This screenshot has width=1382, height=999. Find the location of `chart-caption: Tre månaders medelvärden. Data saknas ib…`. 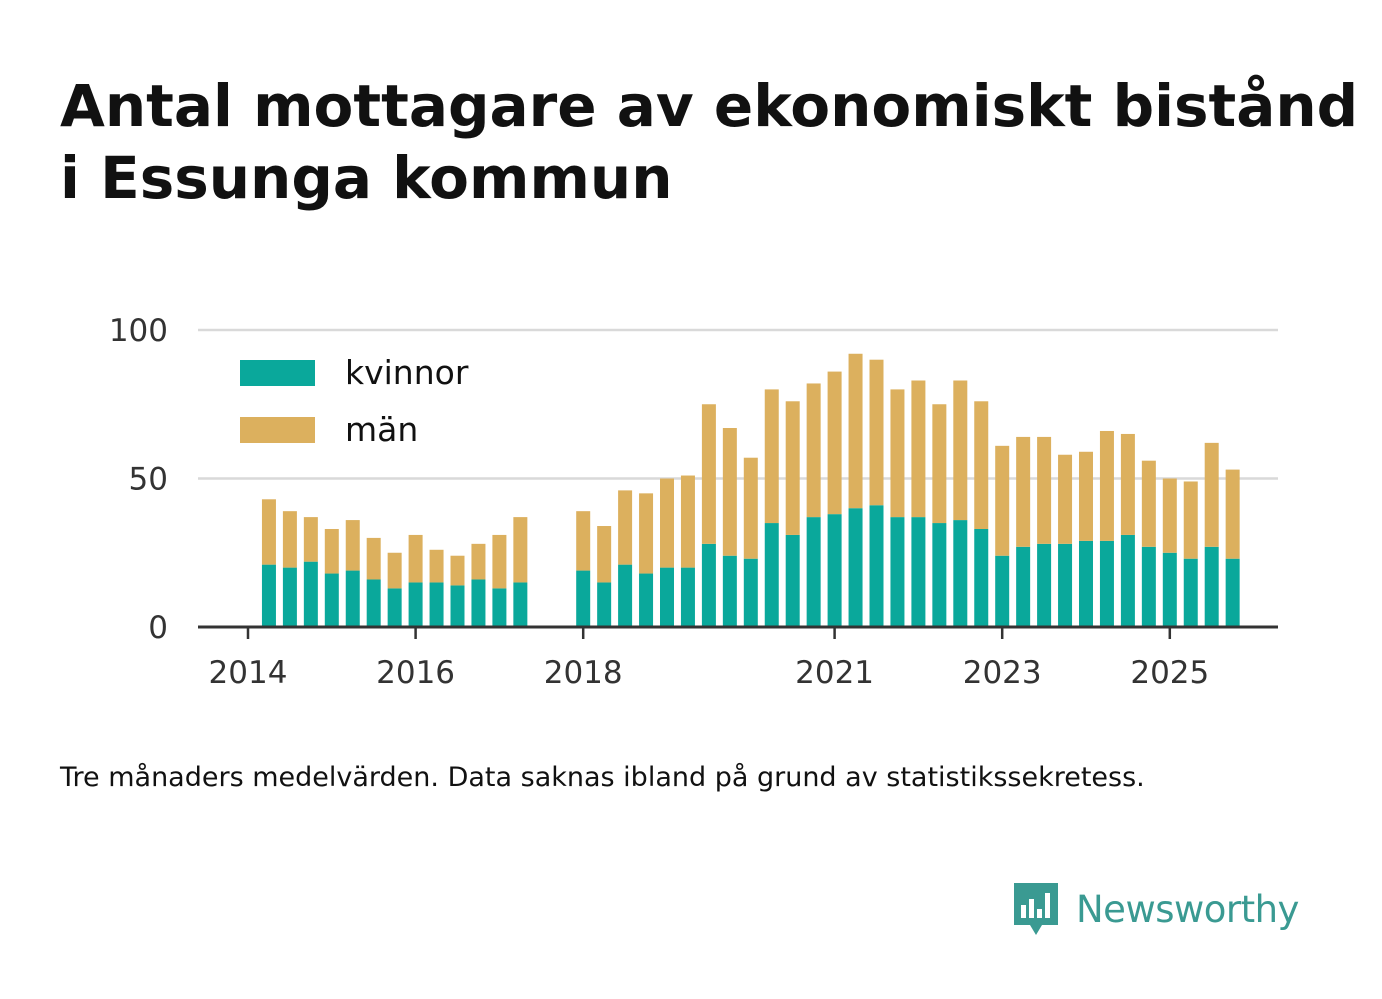

chart-caption: Tre månaders medelvärden. Data saknas ib… is located at coordinates (602, 777).